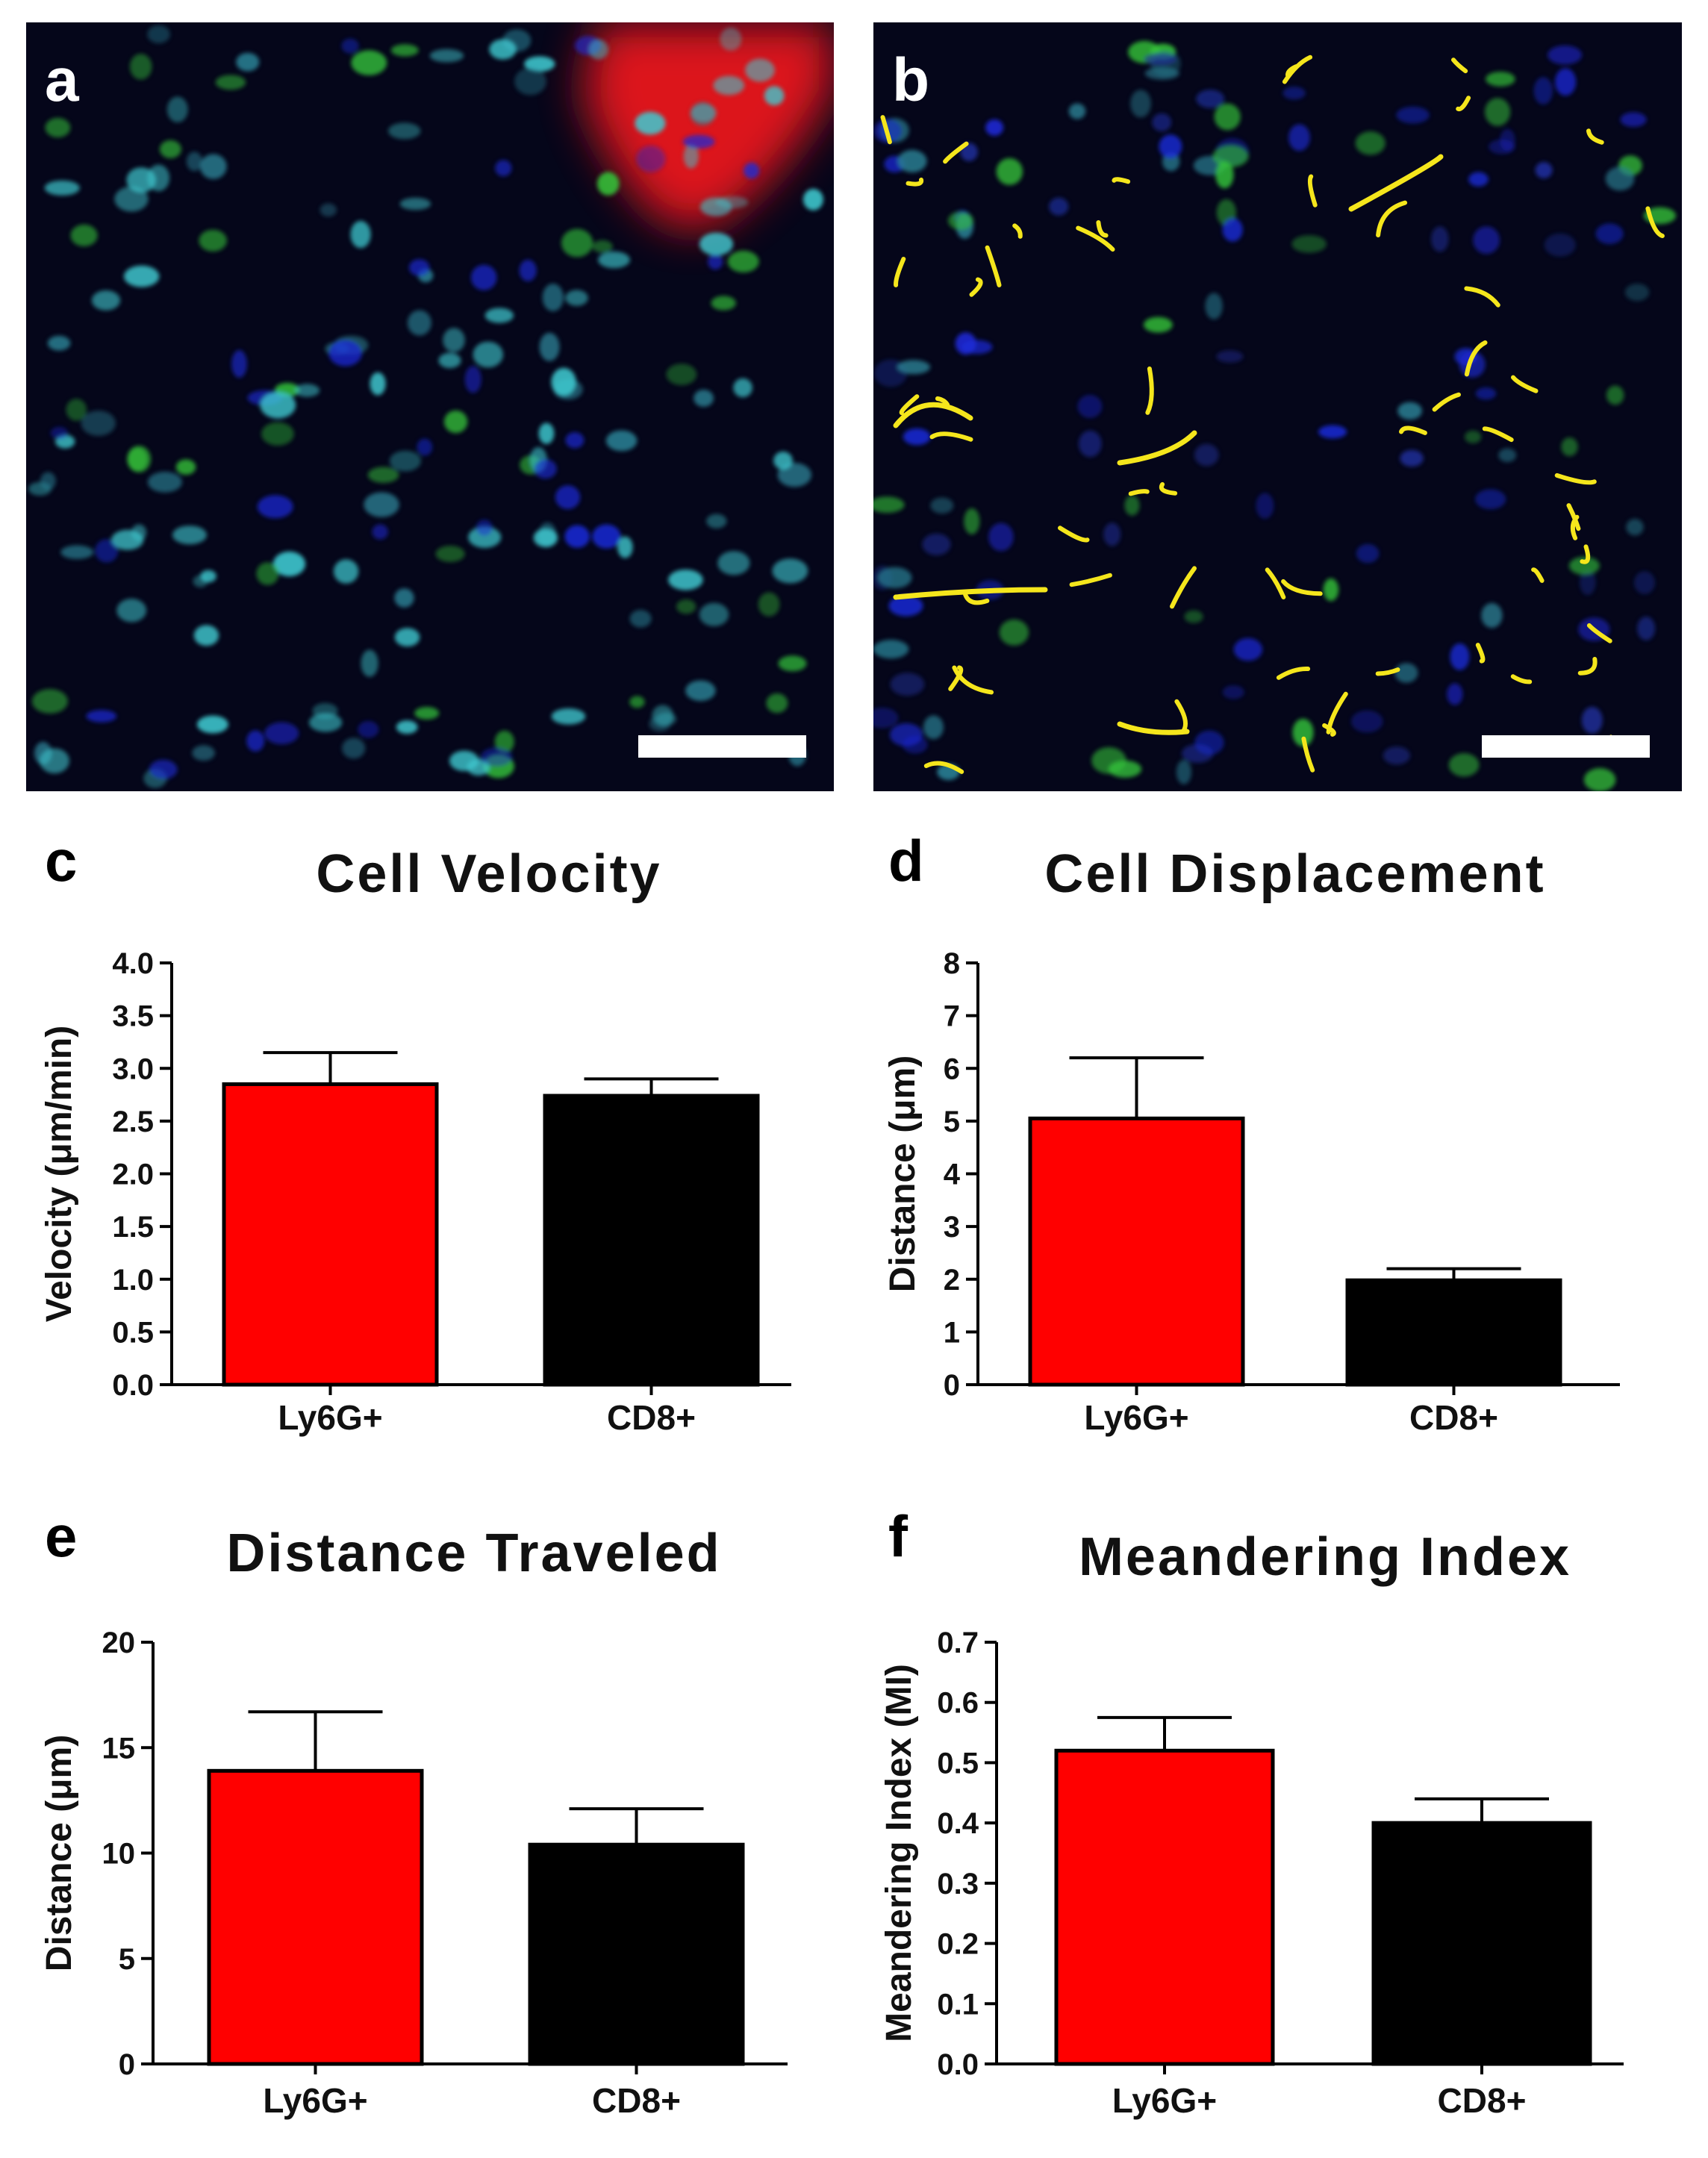 The width and height of the screenshot is (1708, 2158). What do you see at coordinates (1164, 1907) in the screenshot?
I see `bar-ly6g-positive` at bounding box center [1164, 1907].